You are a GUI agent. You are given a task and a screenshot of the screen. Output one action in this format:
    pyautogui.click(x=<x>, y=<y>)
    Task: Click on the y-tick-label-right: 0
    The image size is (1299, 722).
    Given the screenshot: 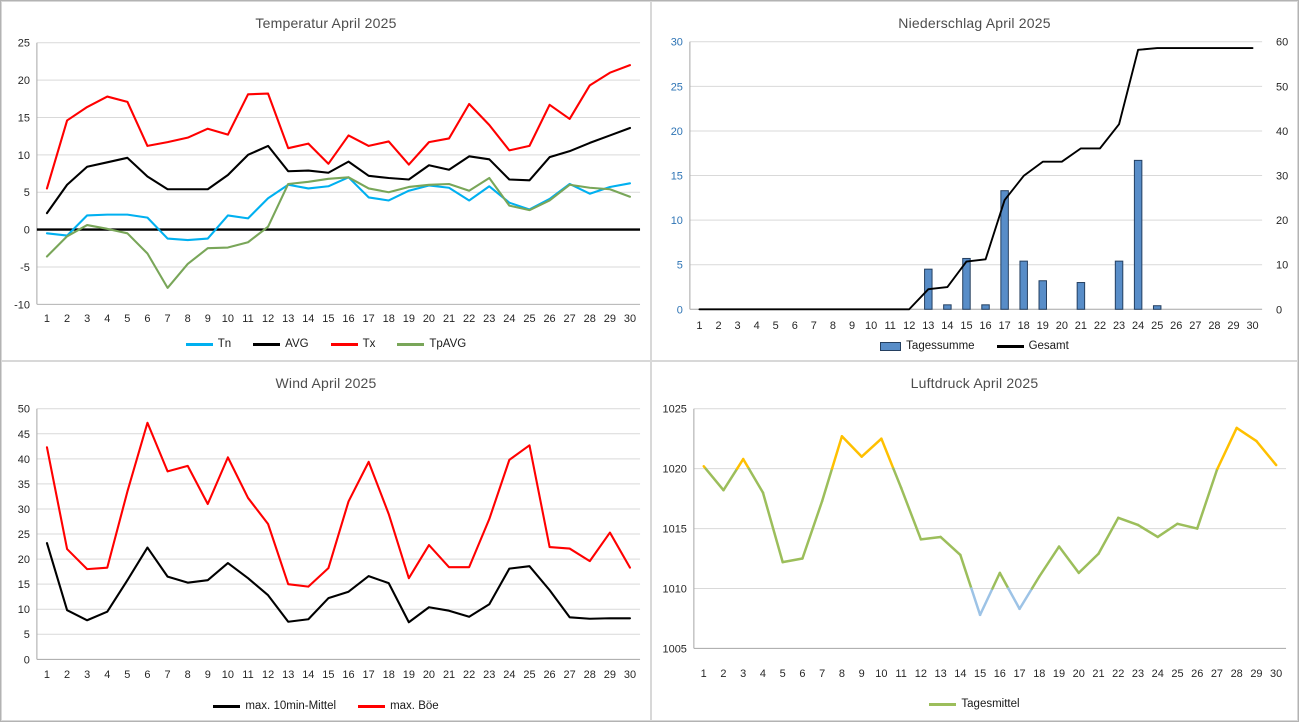 What is the action you would take?
    pyautogui.click(x=1279, y=310)
    